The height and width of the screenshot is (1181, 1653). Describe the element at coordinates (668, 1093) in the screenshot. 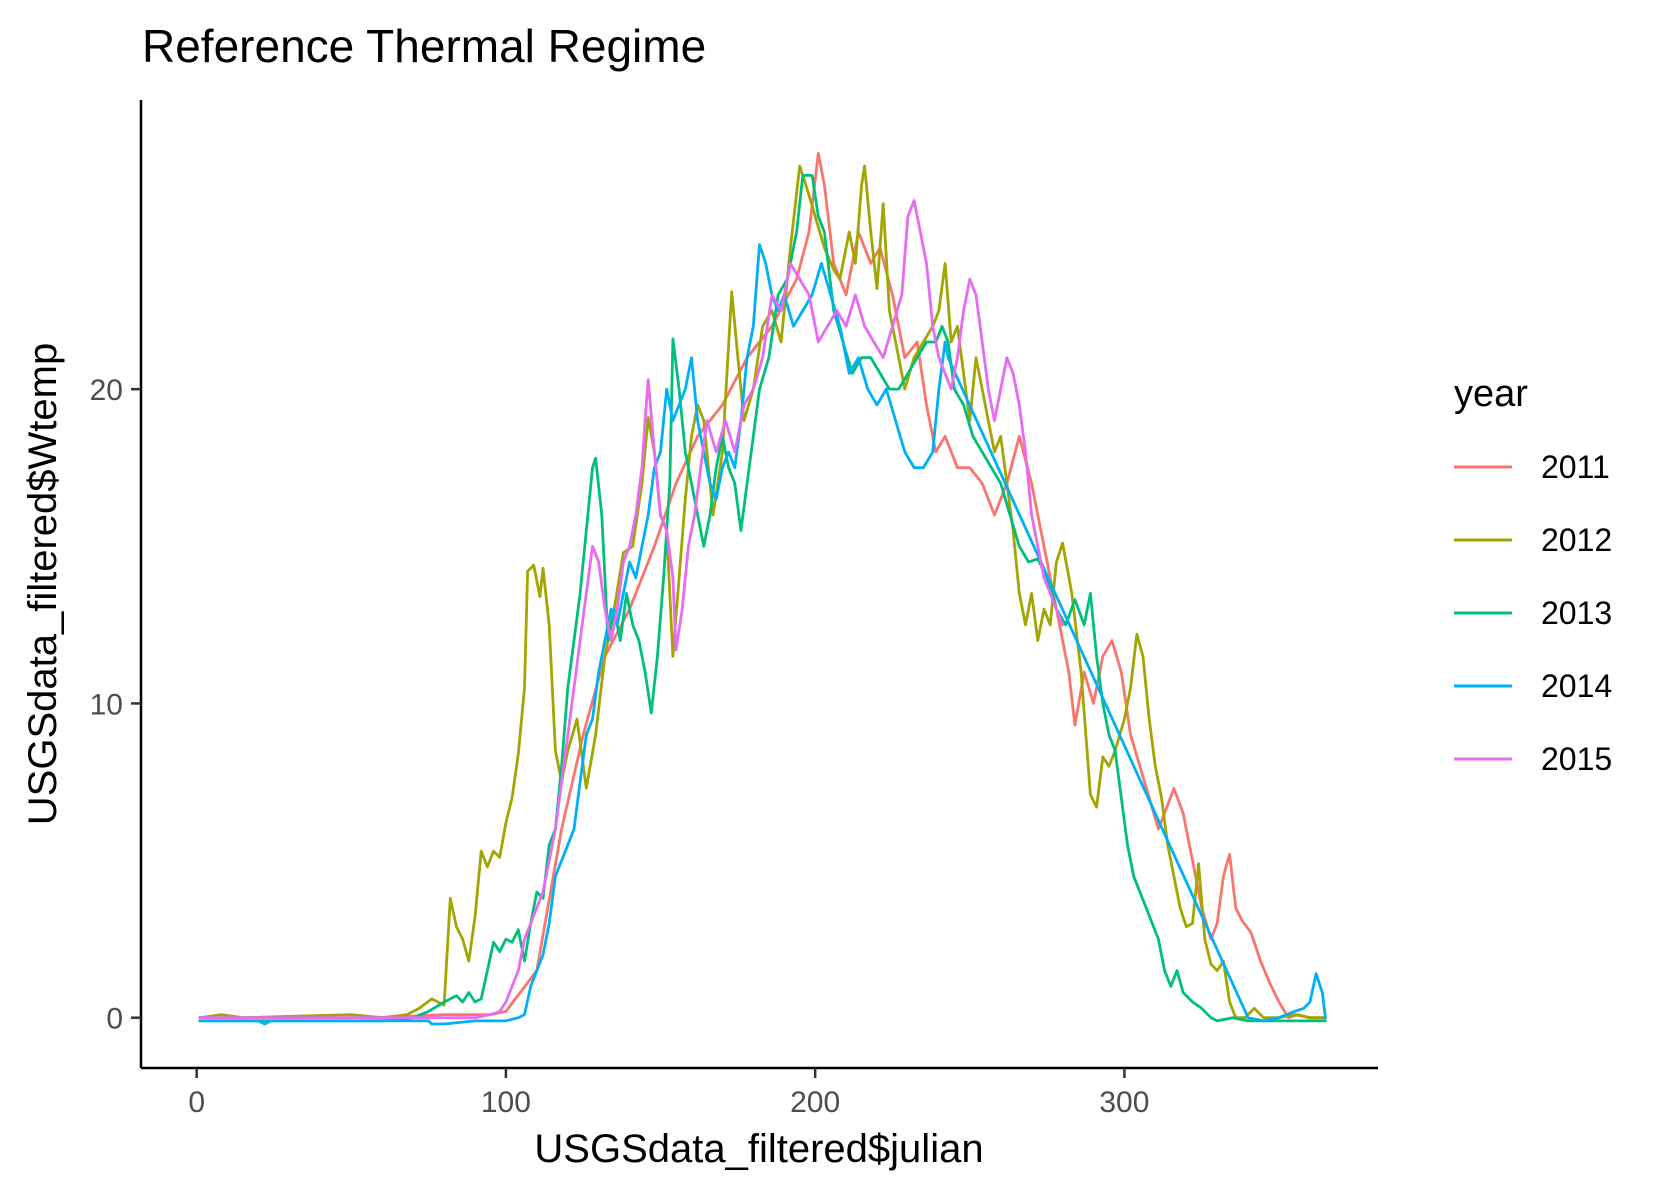

I see `x-axis-ticks: 0 100 200 300` at that location.